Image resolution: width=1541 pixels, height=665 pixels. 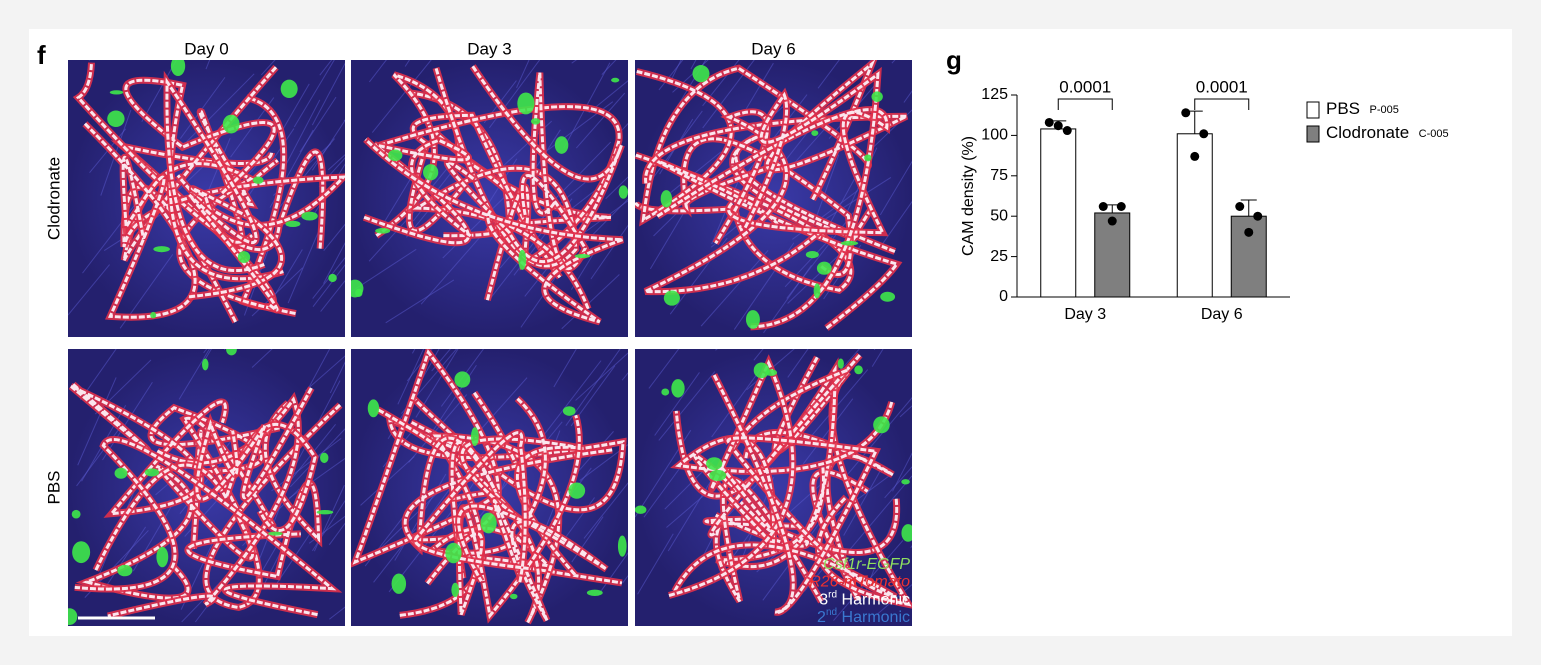 I want to click on legend-num: 3, so click(x=823, y=600).